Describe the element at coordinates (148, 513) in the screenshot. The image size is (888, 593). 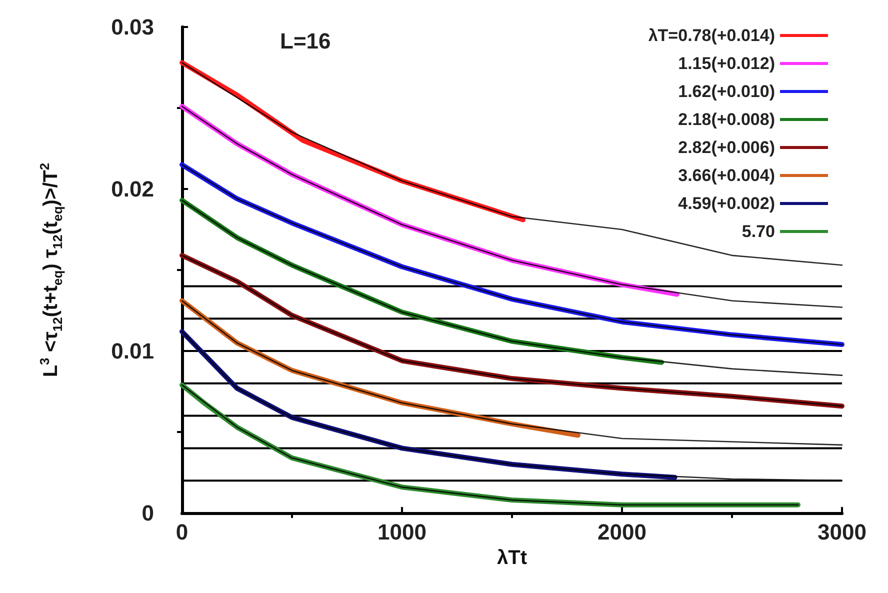
I see `y-tick-label: 0` at that location.